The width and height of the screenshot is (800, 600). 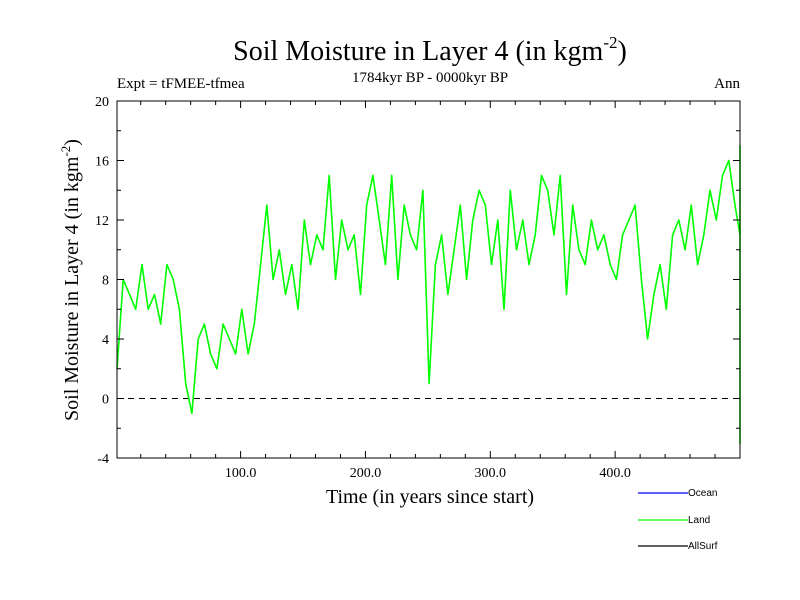 I want to click on y-tick-label: 8, so click(x=105, y=281).